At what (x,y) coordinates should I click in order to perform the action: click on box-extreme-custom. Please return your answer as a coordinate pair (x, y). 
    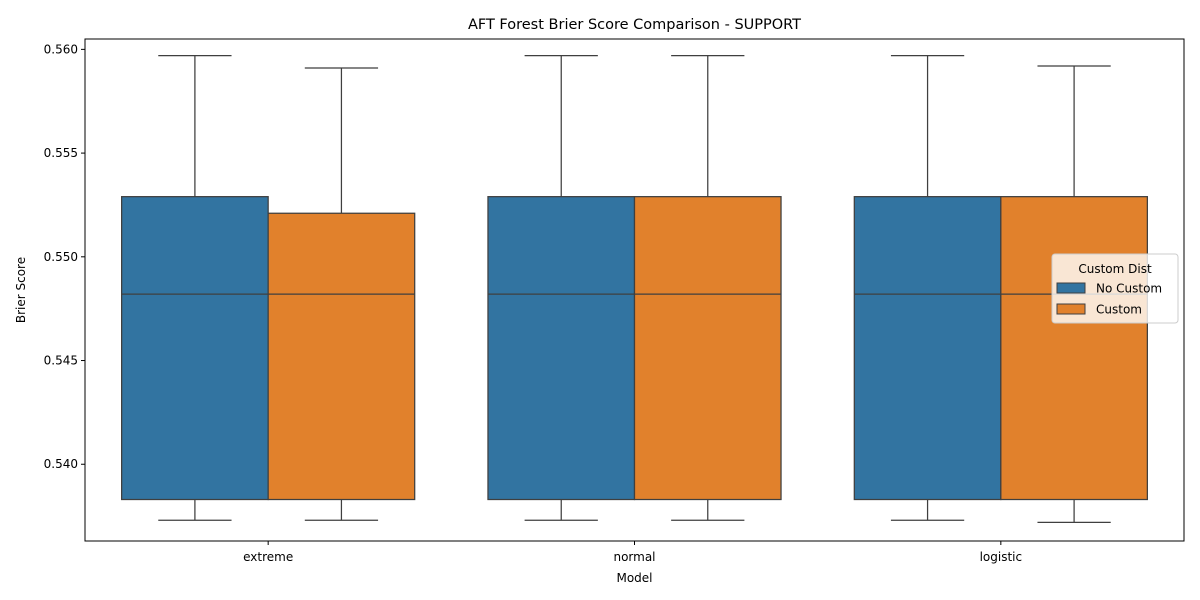
    Looking at the image, I should click on (341, 294).